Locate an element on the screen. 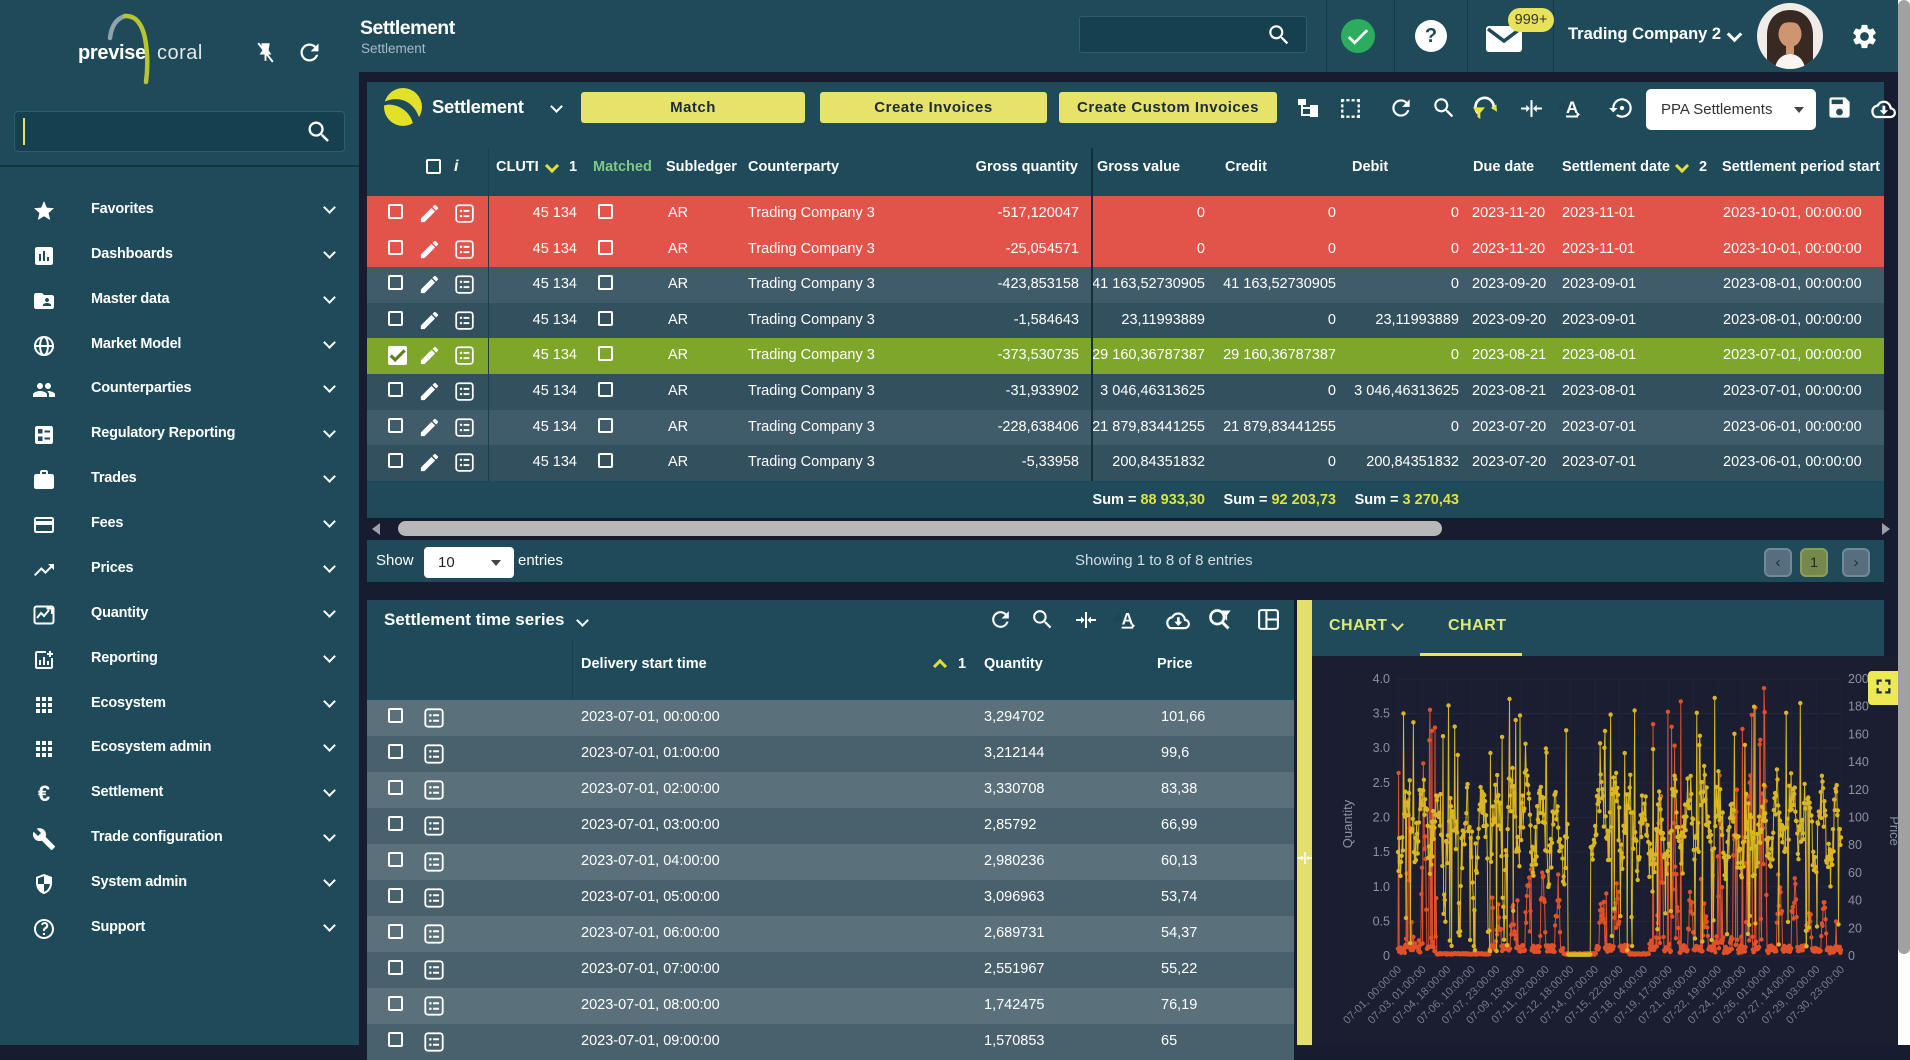 This screenshot has width=1910, height=1060. svg-text: Quantity is located at coordinates (1347, 823).